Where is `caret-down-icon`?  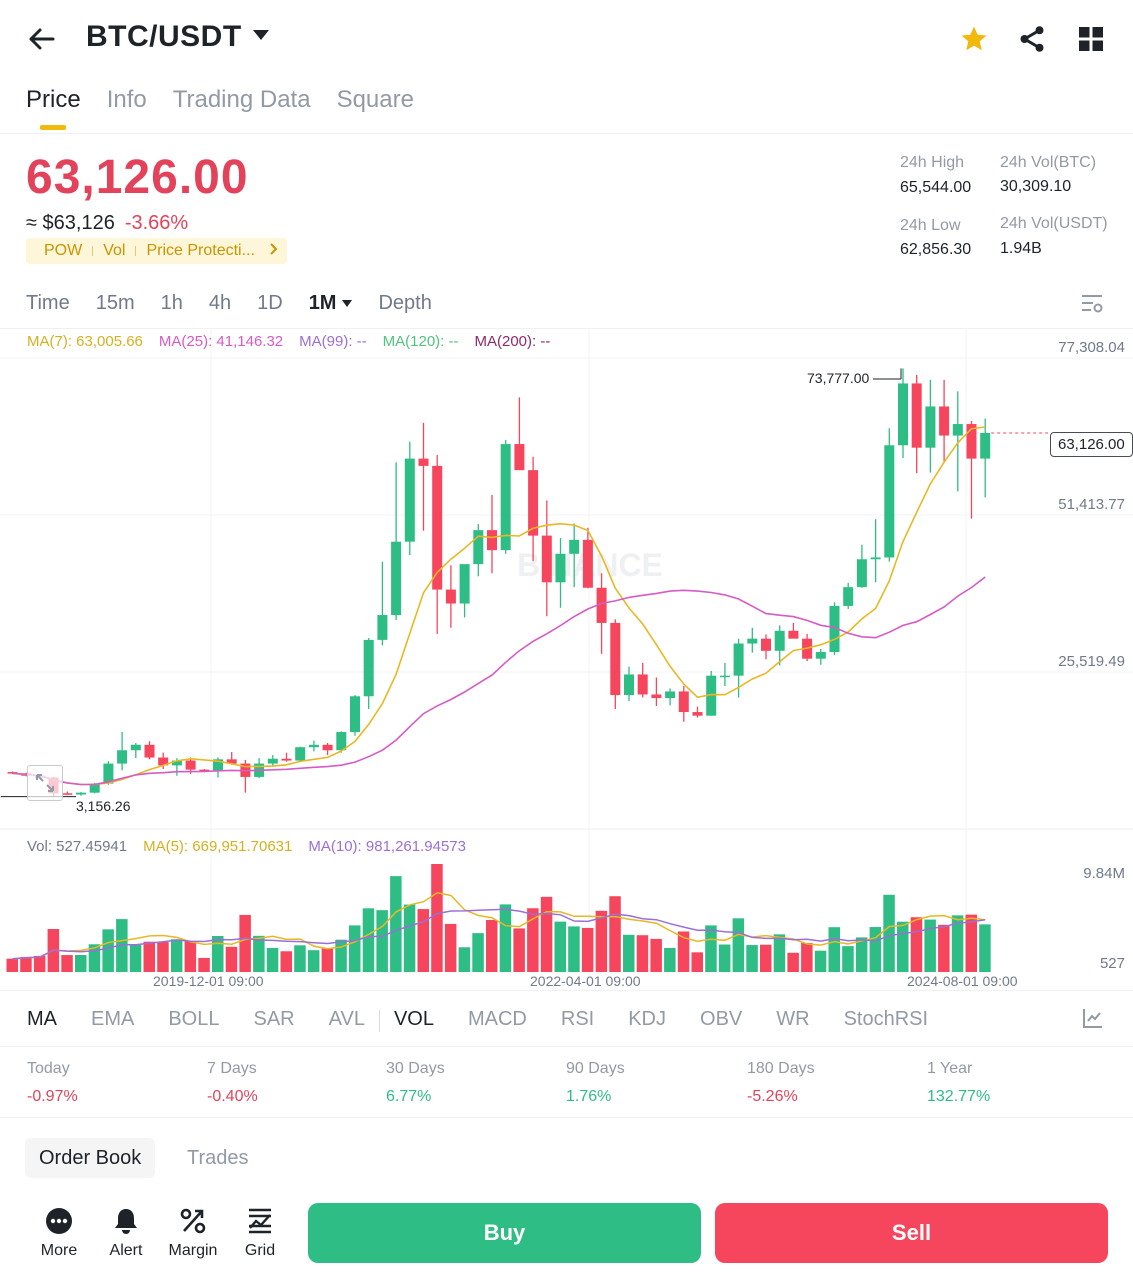 caret-down-icon is located at coordinates (347, 303).